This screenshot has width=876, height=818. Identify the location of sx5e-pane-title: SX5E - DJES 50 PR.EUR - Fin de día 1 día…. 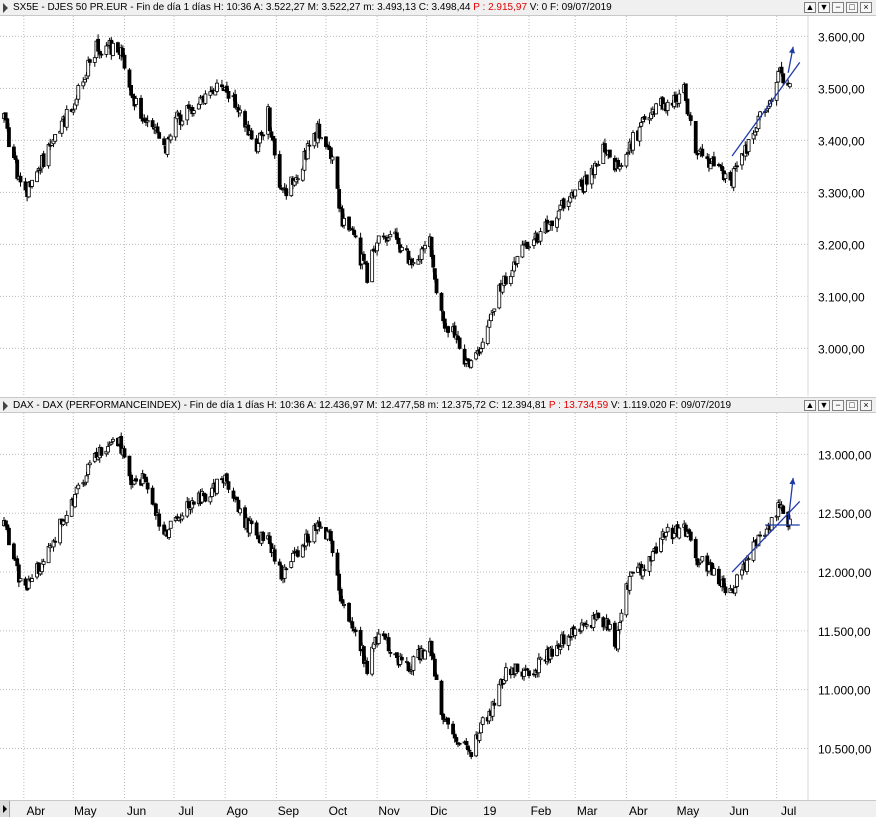
(312, 7).